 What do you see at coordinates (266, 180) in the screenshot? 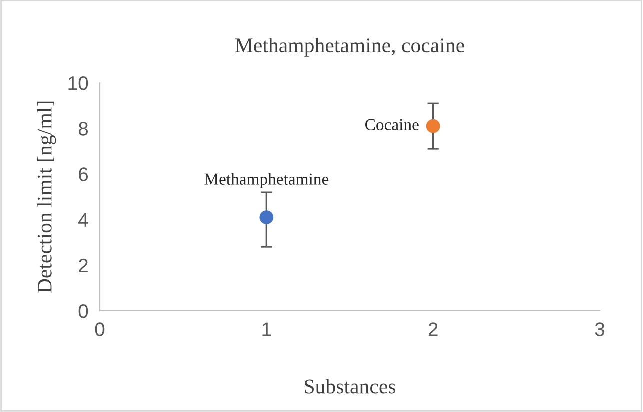
I see `series-label: Methamphetamine` at bounding box center [266, 180].